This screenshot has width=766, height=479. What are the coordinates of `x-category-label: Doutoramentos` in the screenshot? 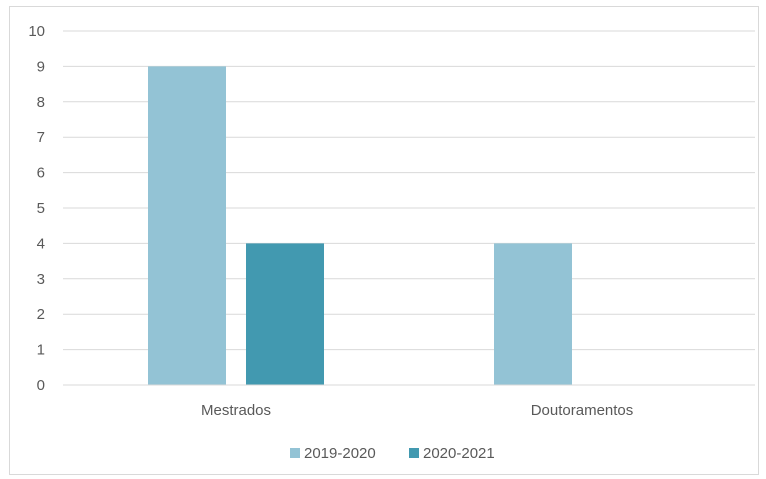 It's located at (582, 410).